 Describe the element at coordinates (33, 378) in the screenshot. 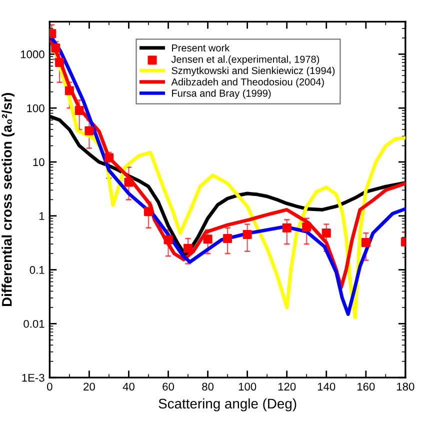

I see `y-tick-label: 1E-3` at that location.